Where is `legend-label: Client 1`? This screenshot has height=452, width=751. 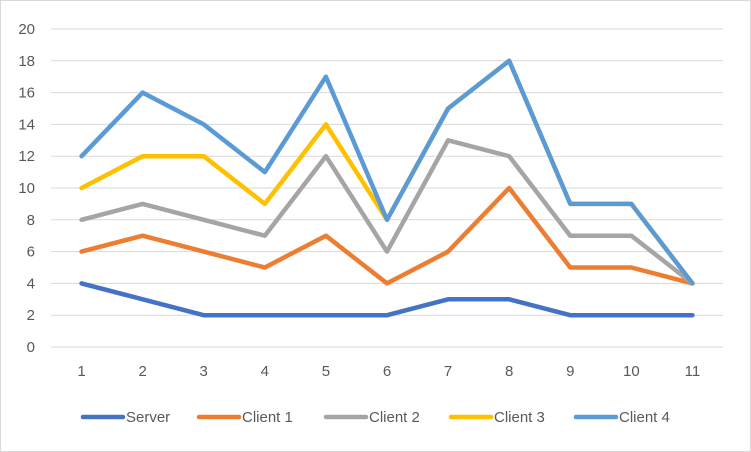 legend-label: Client 1 is located at coordinates (267, 417).